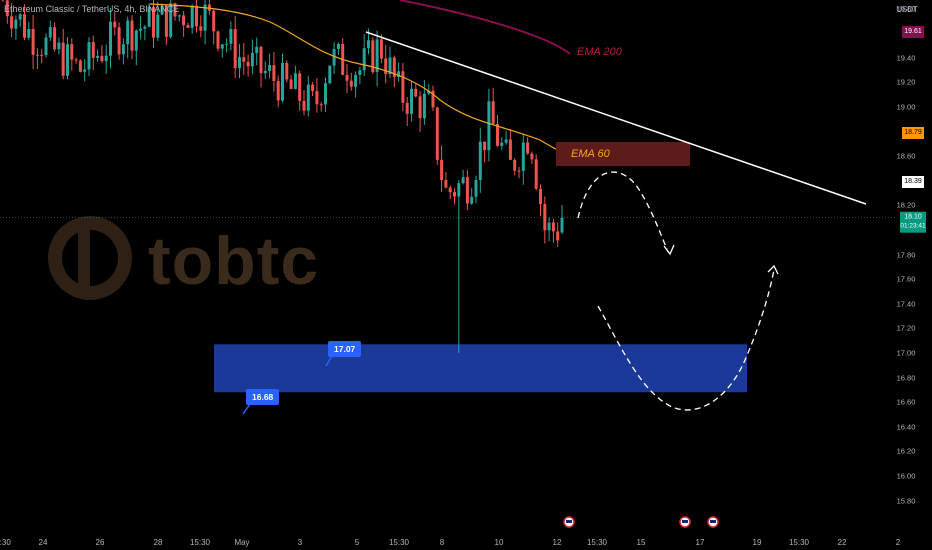  What do you see at coordinates (906, 451) in the screenshot?
I see `price-tick-label: 16.20` at bounding box center [906, 451].